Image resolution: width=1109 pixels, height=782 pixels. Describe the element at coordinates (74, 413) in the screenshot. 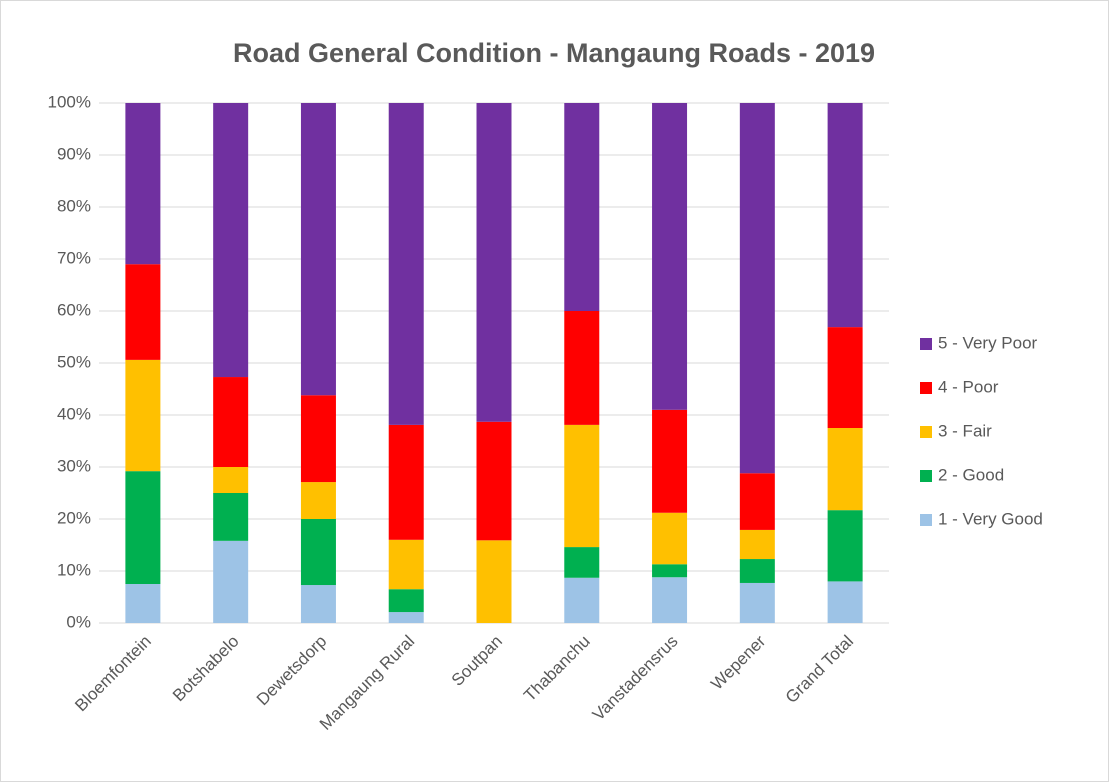

I see `y-tick-label: 40%` at that location.